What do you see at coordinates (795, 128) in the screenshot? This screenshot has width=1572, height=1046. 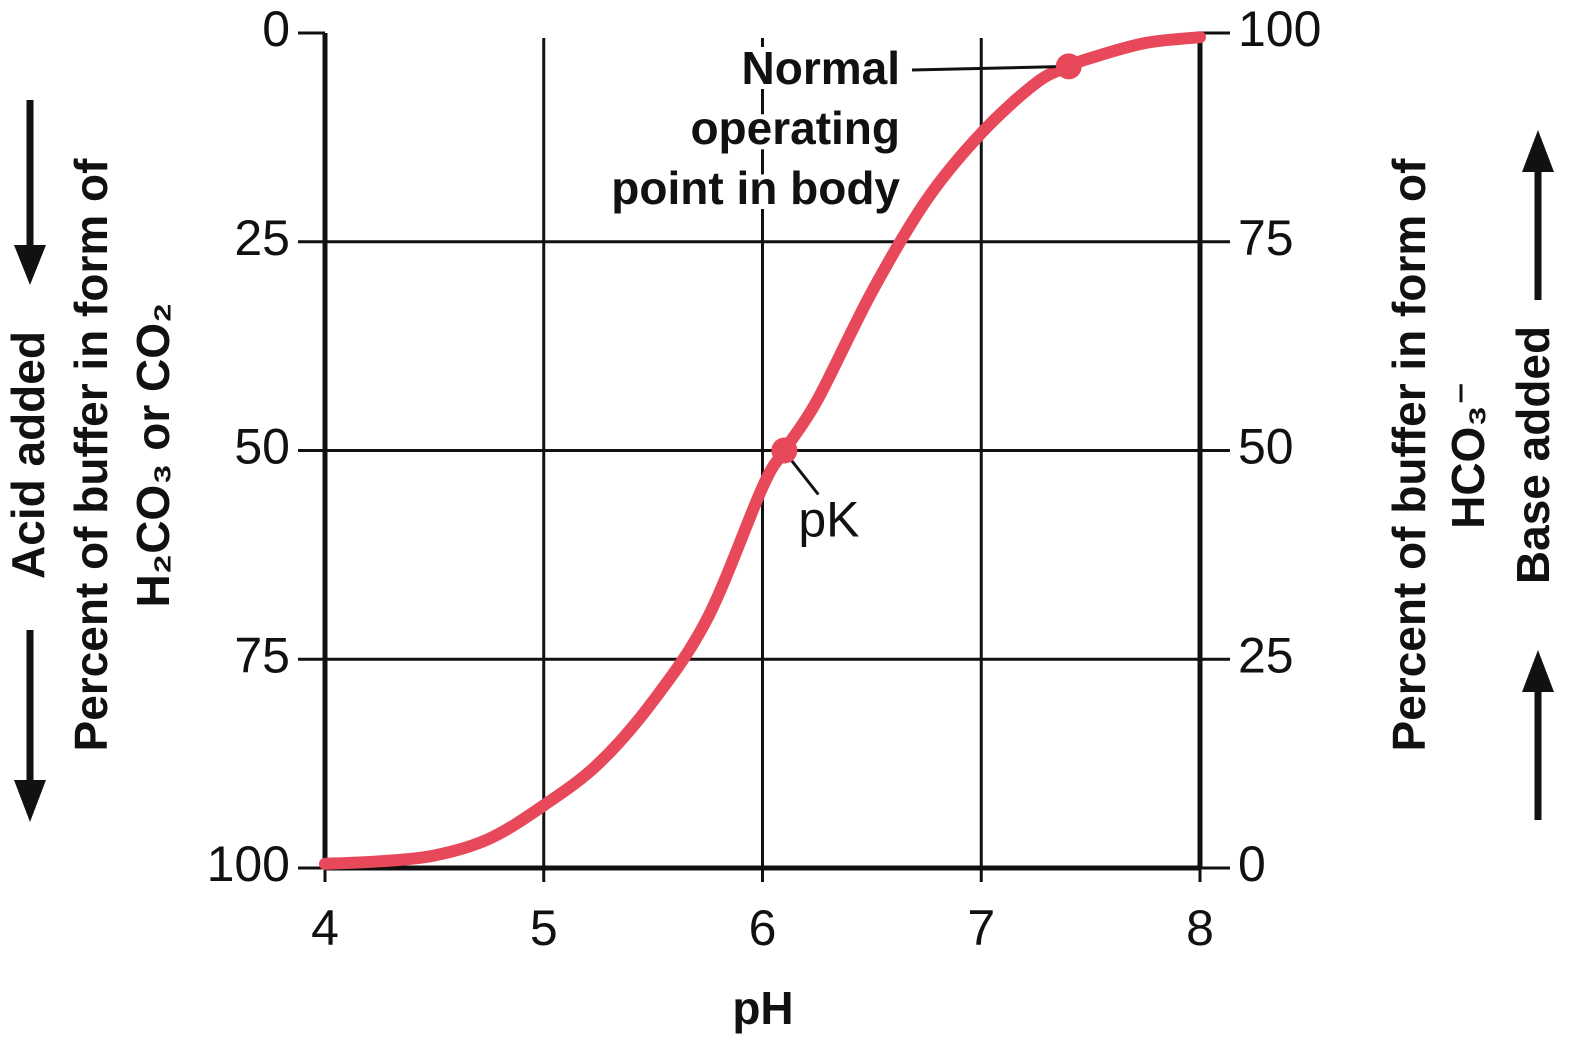 I see `annotation-text: operating` at bounding box center [795, 128].